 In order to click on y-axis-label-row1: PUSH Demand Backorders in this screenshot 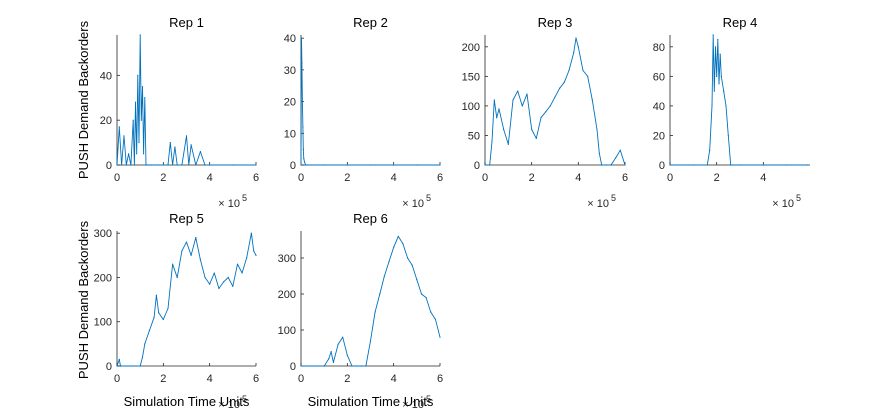, I will do `click(83, 99)`.